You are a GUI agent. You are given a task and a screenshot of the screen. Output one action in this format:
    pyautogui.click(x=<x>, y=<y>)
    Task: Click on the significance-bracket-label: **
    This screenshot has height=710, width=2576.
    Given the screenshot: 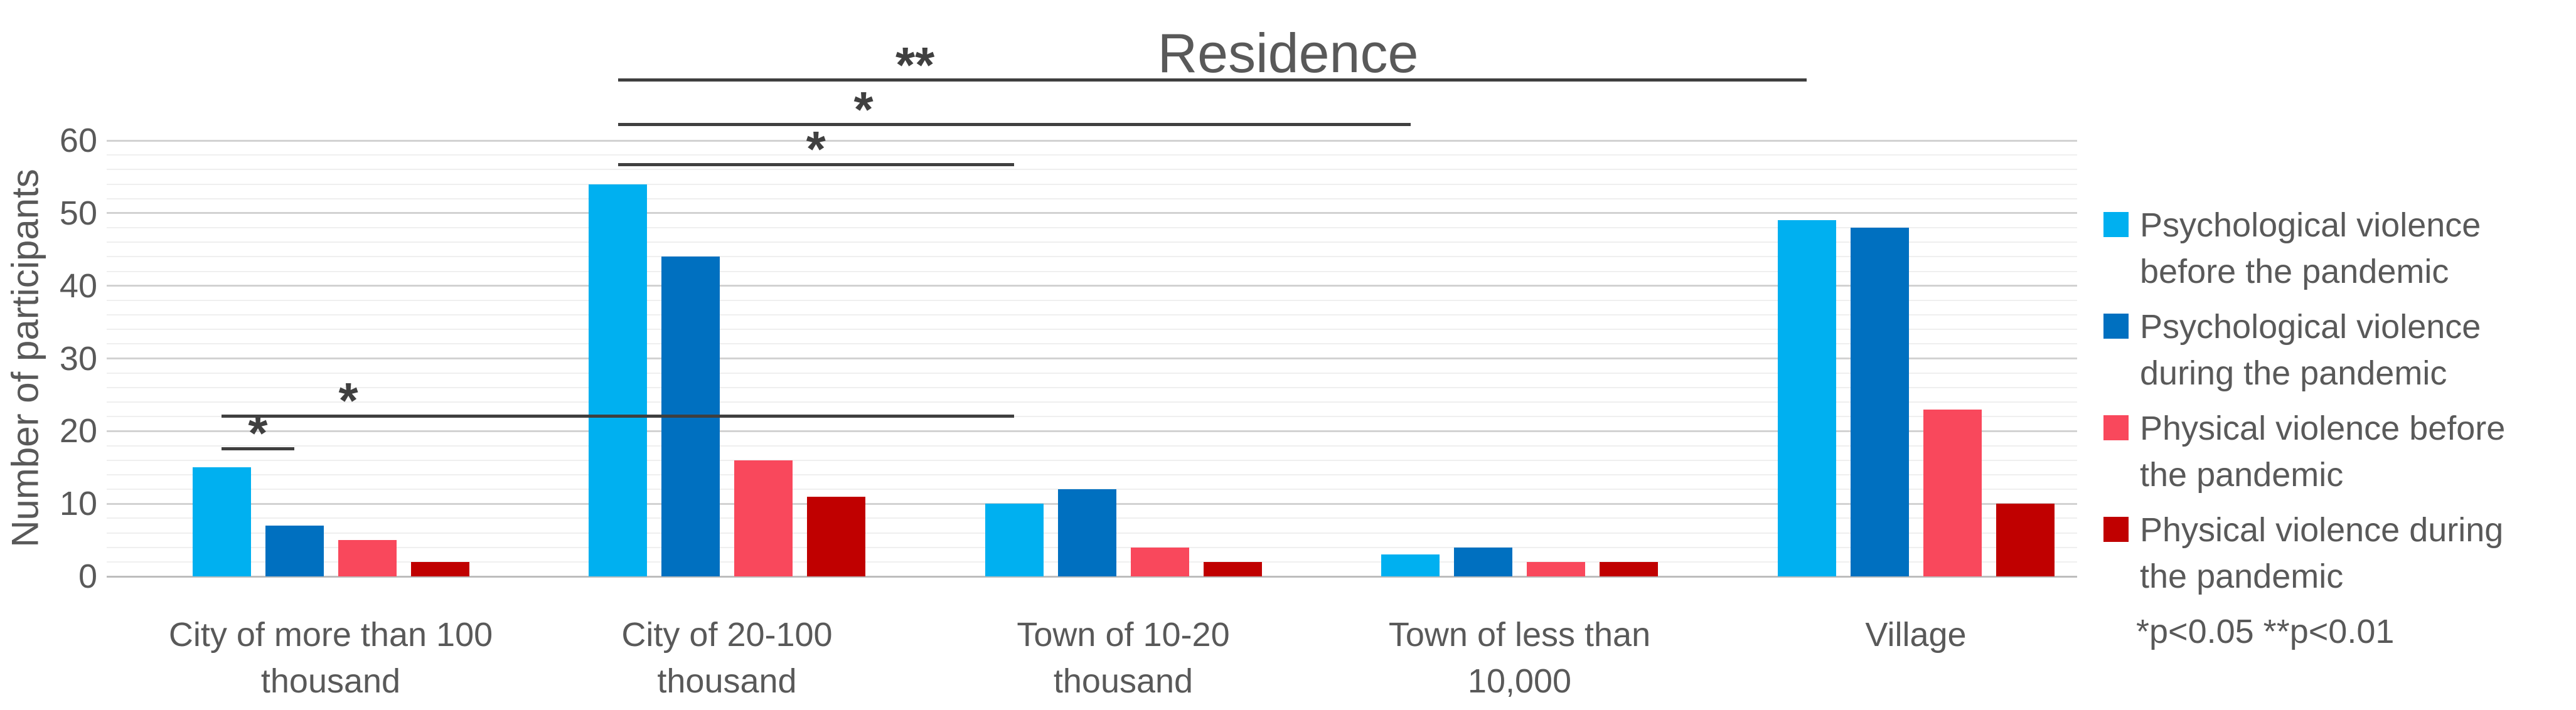 What is the action you would take?
    pyautogui.click(x=915, y=64)
    